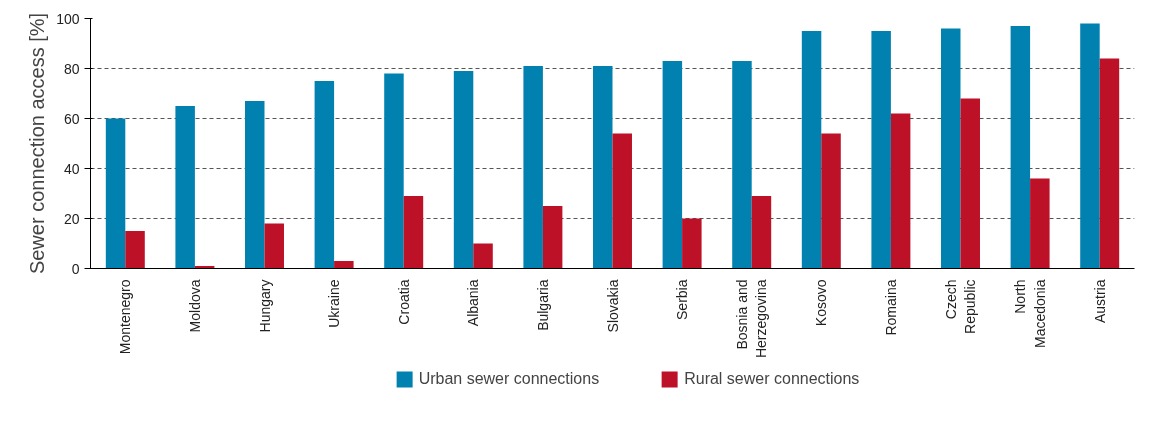  What do you see at coordinates (334, 303) in the screenshot?
I see `x-tick-label: Ukraine` at bounding box center [334, 303].